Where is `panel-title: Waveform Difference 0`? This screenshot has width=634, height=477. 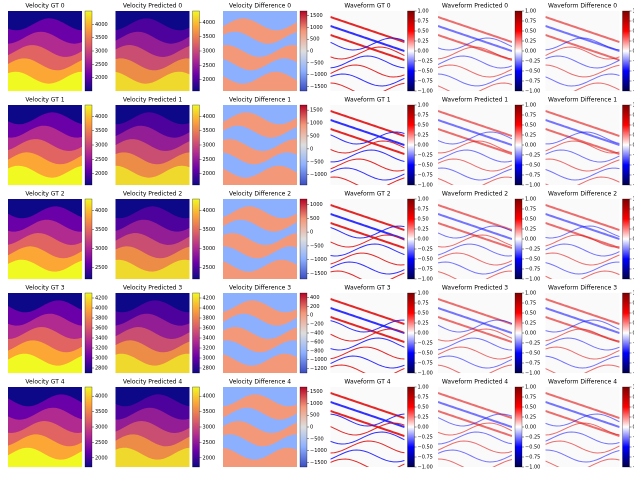
panel-title: Waveform Difference 0 is located at coordinates (582, 6).